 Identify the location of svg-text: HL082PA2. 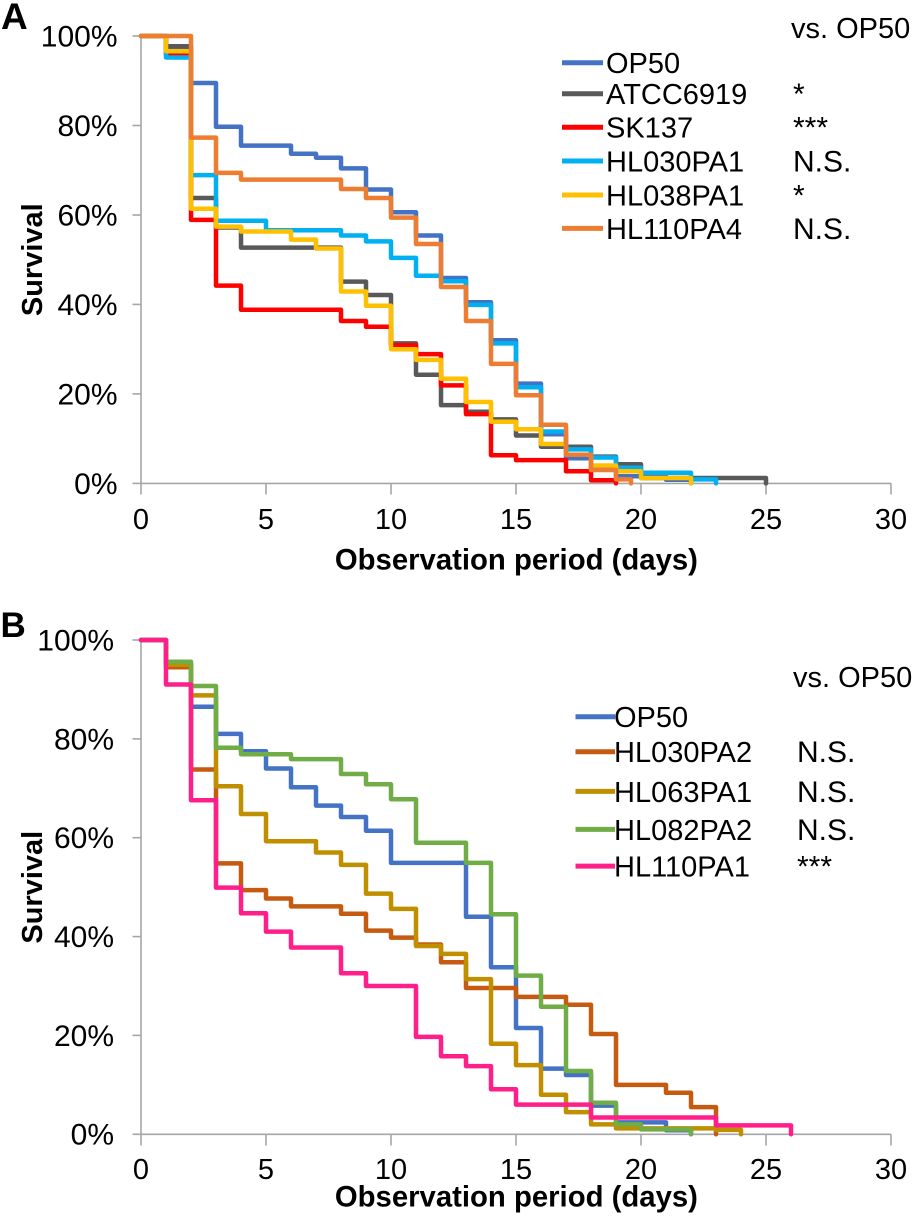
(683, 831).